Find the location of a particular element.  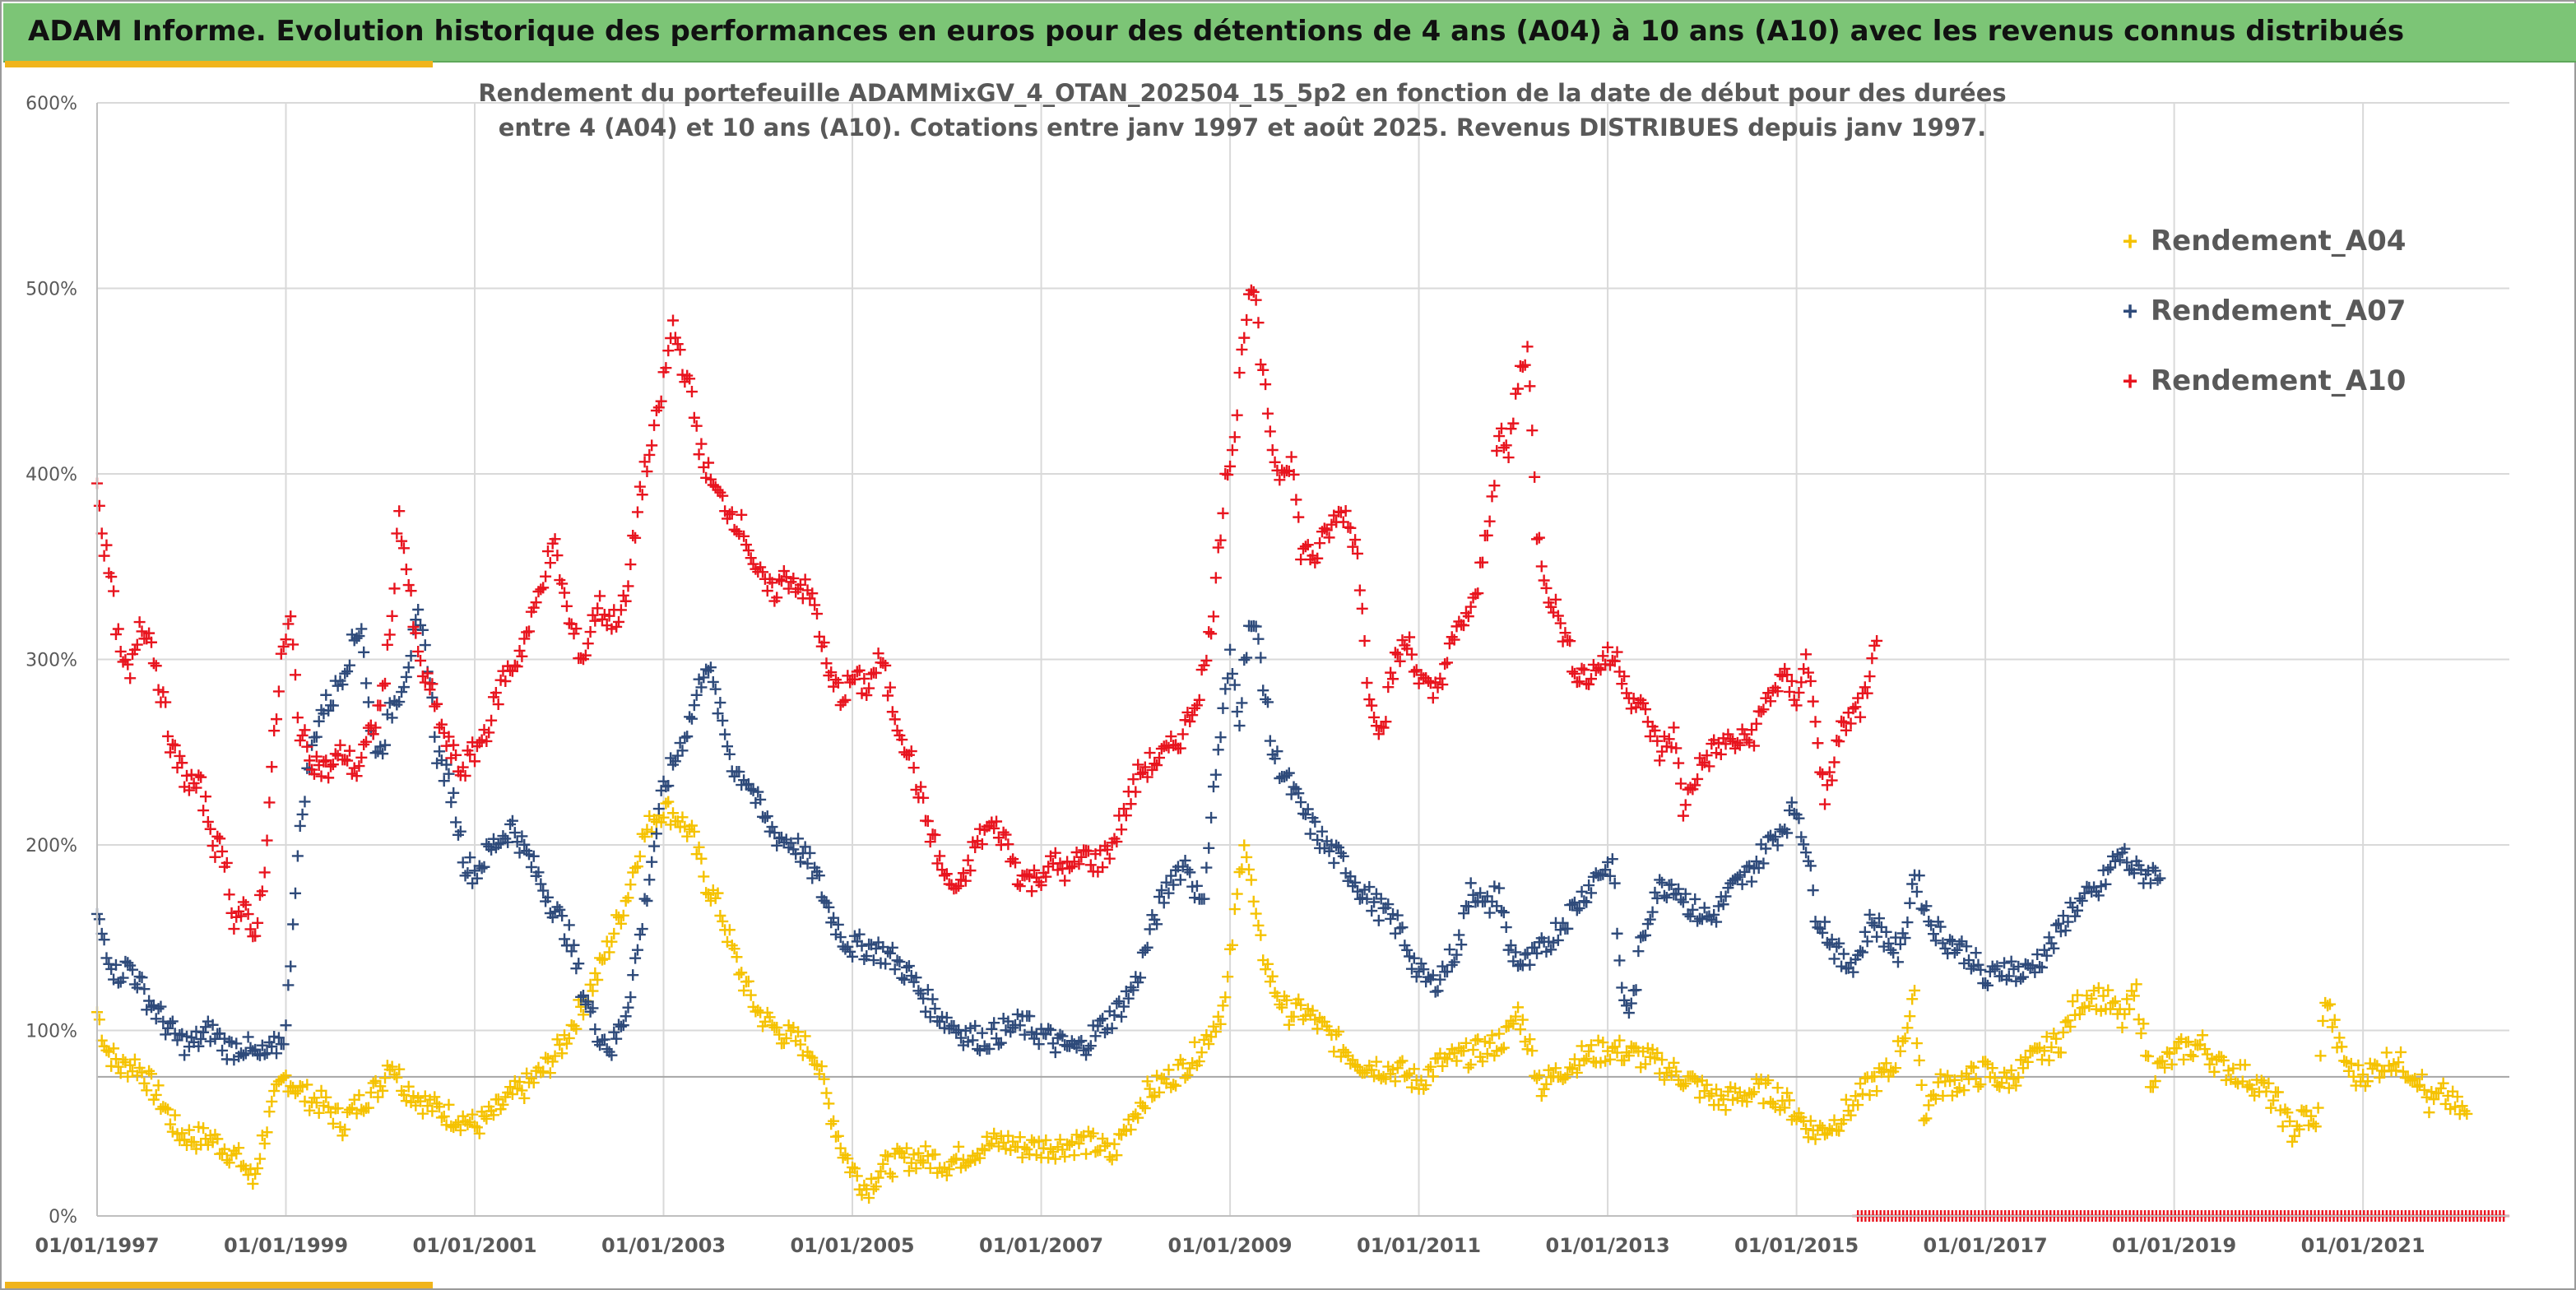

x-tick-label: 01/01/1997 is located at coordinates (97, 1245).